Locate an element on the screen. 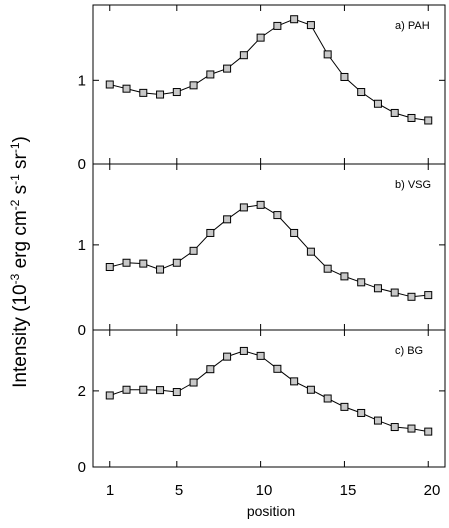  ylabel-text-part: Intensity (10 is located at coordinates (20, 336).